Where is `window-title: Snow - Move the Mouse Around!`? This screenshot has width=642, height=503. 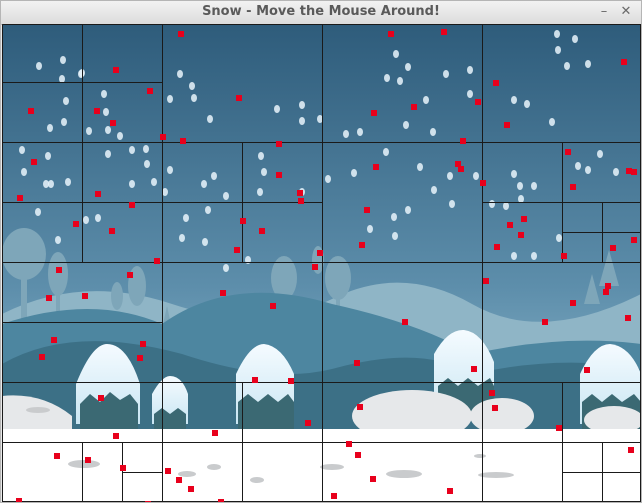
window-title: Snow - Move the Mouse Around! is located at coordinates (321, 11).